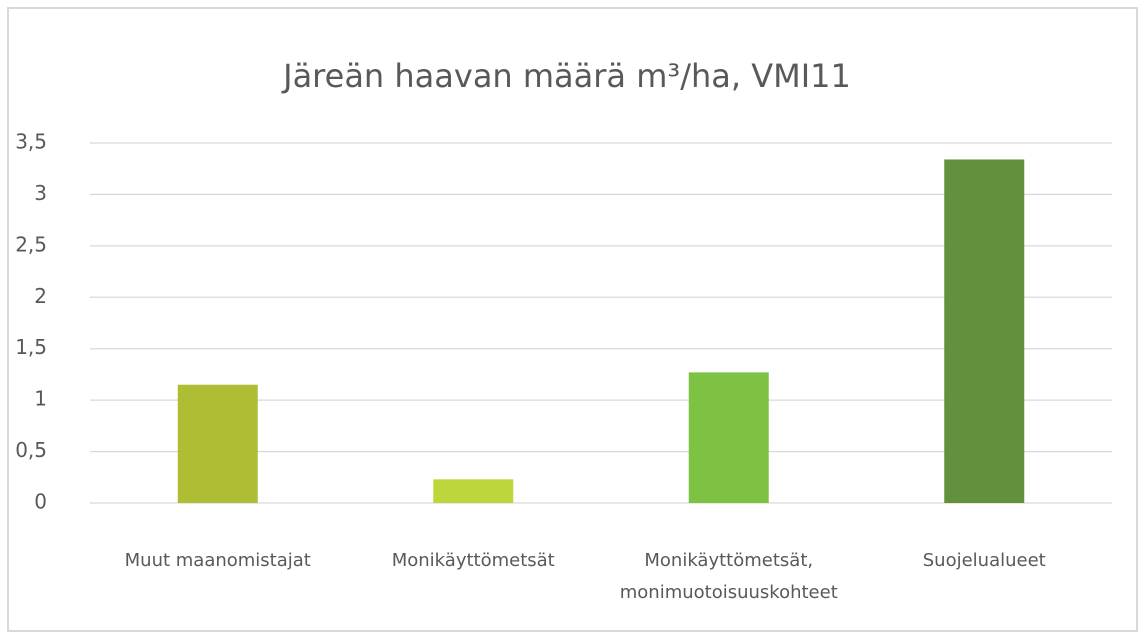 The width and height of the screenshot is (1145, 639). Describe the element at coordinates (40, 296) in the screenshot. I see `y-tick-label: 2` at that location.